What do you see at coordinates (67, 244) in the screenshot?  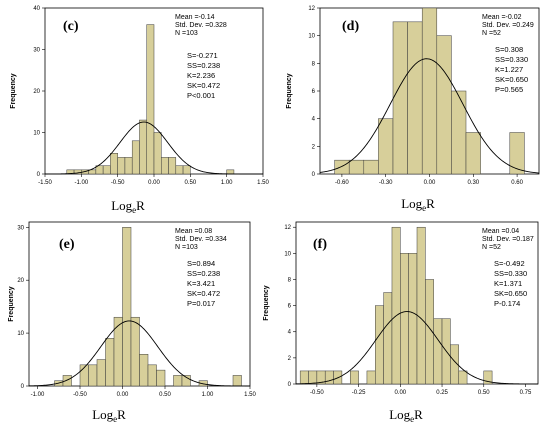 I see `panel-label: (e)` at bounding box center [67, 244].